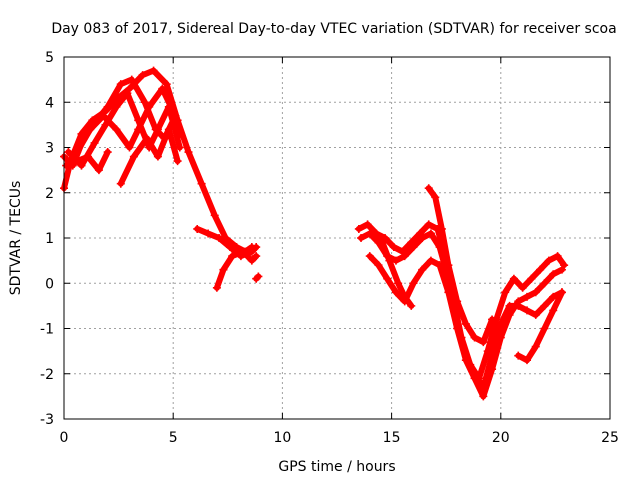  I want to click on x-tick-label: 5, so click(173, 438).